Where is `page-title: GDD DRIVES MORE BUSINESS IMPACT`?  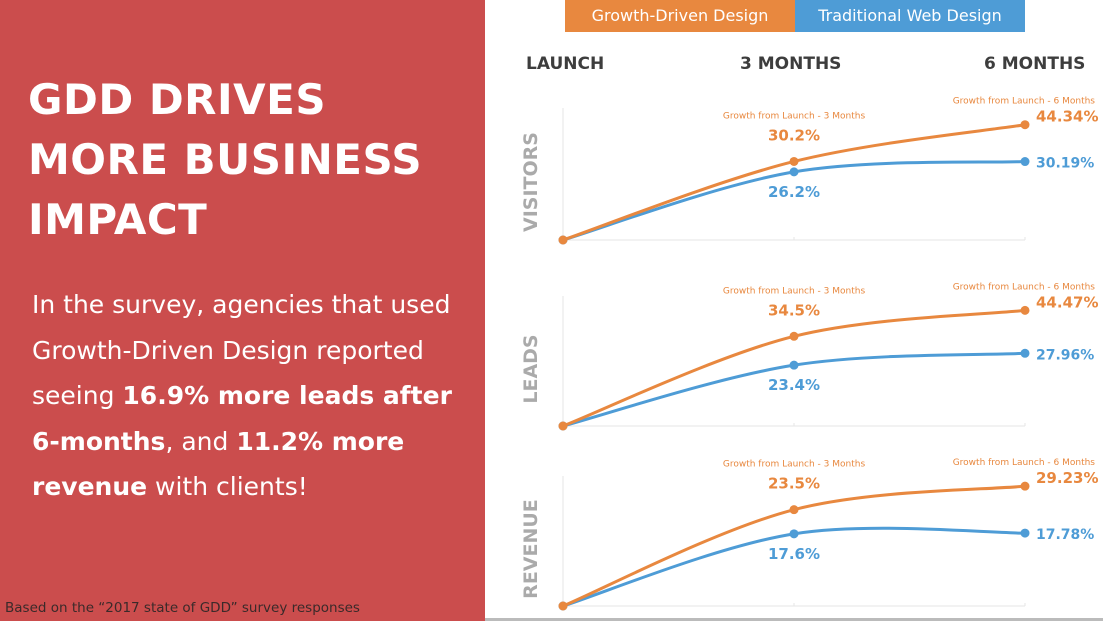 page-title: GDD DRIVES MORE BUSINESS IMPACT is located at coordinates (225, 160).